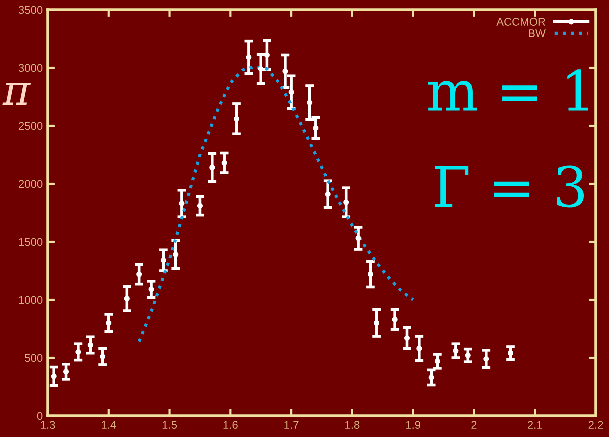  I want to click on x-tick-label: 1.6, so click(231, 425).